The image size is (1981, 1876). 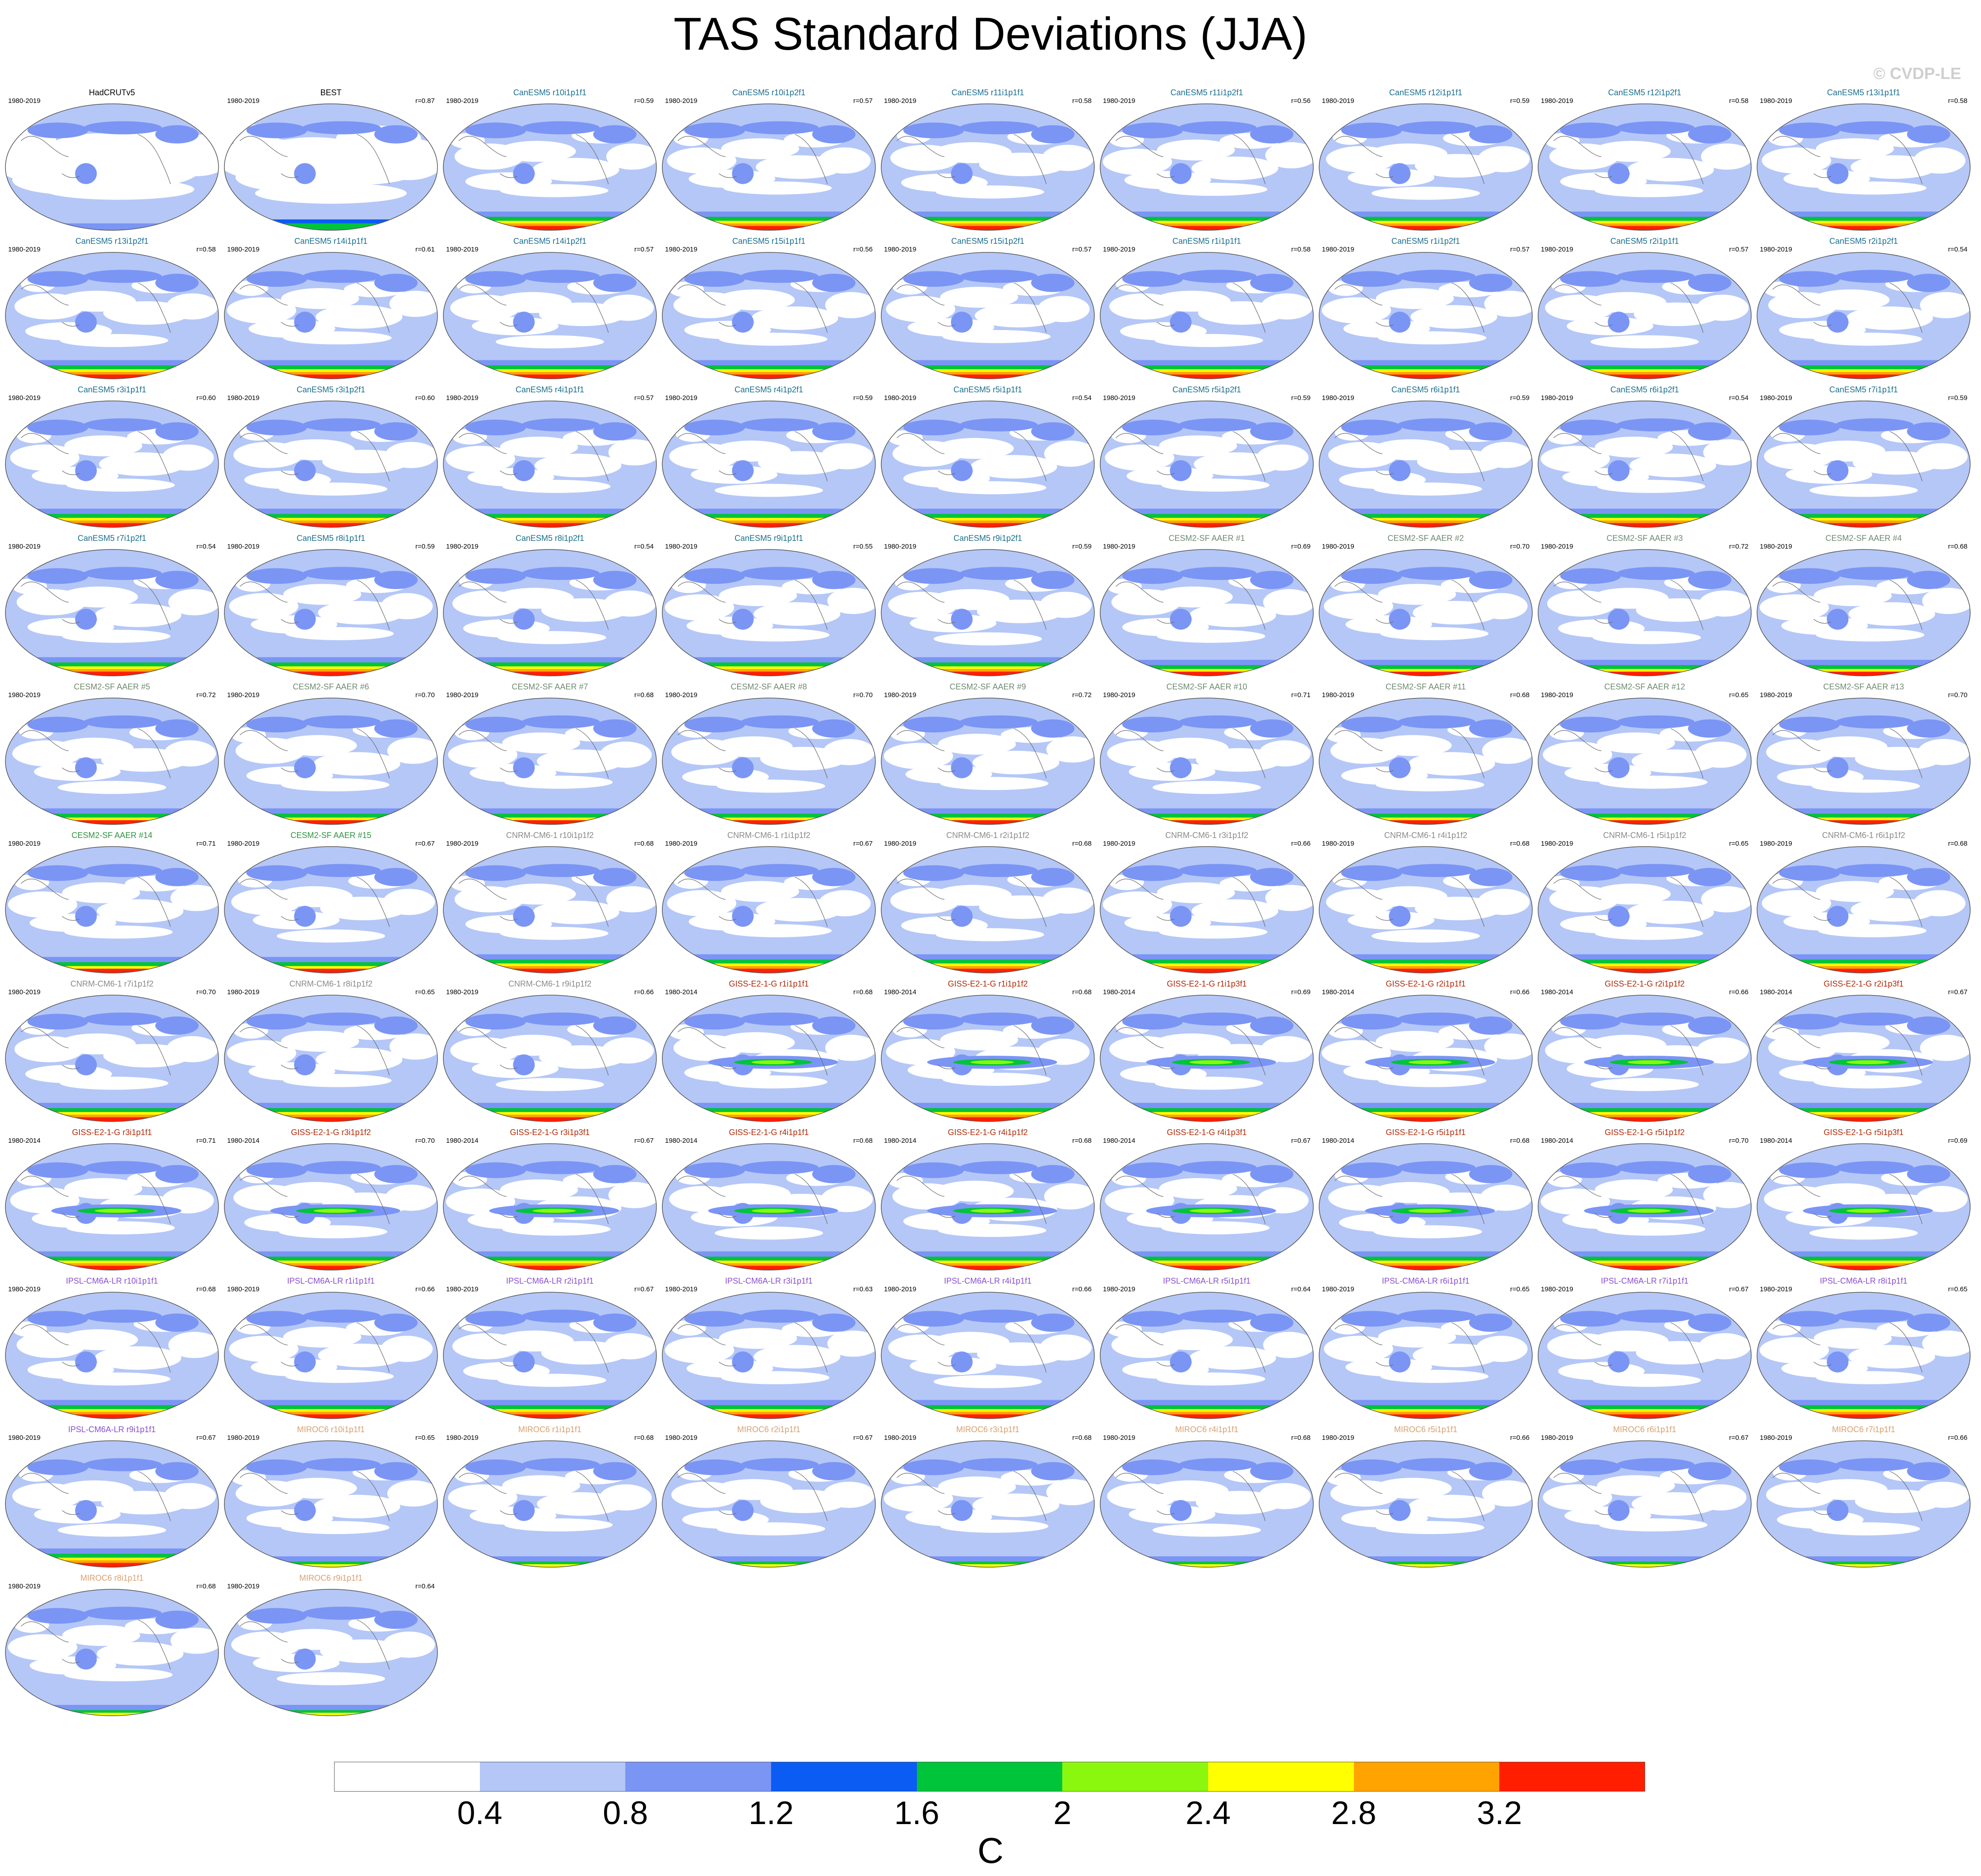 I want to click on field-enso-band, so click(x=992, y=1211).